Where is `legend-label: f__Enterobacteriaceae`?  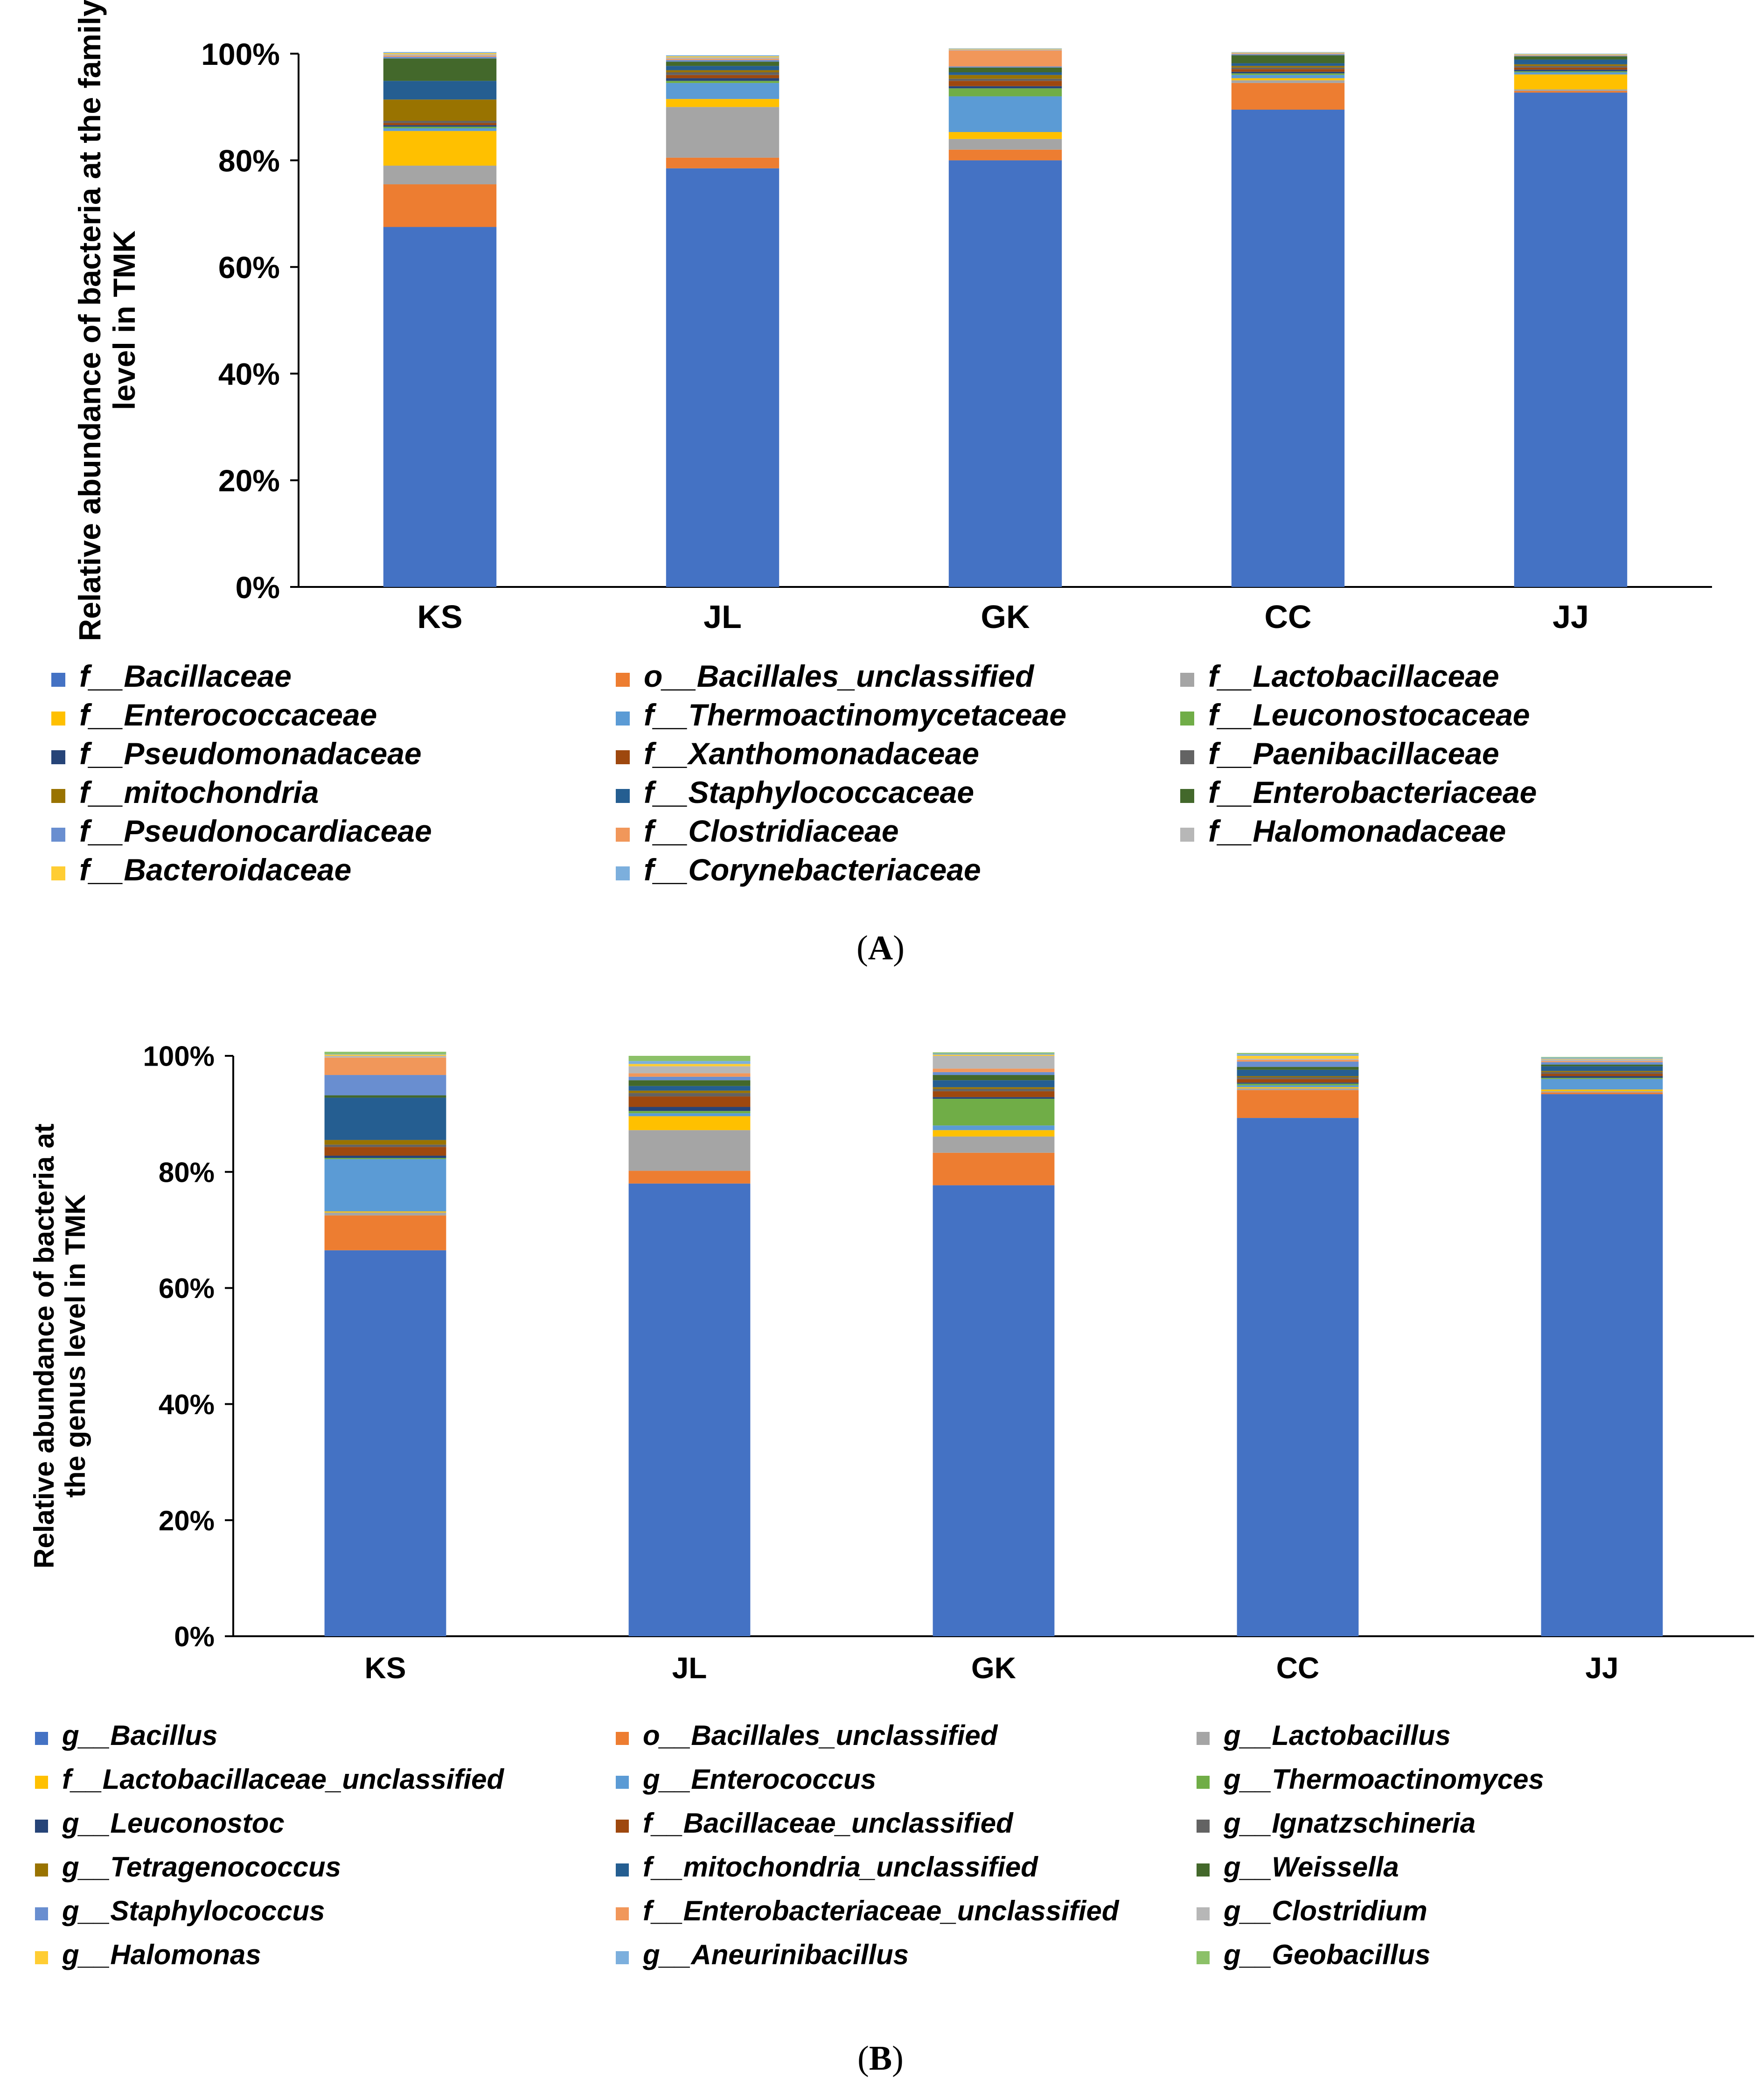
legend-label: f__Enterobacteriaceae is located at coordinates (1372, 792).